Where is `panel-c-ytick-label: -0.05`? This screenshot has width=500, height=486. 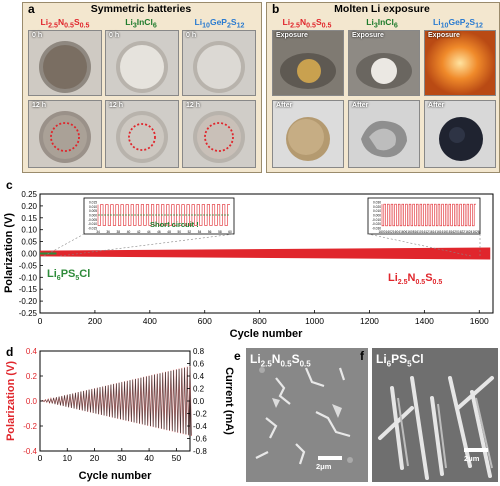
panel-c-ytick-label: -0.05 is located at coordinates (28, 265).